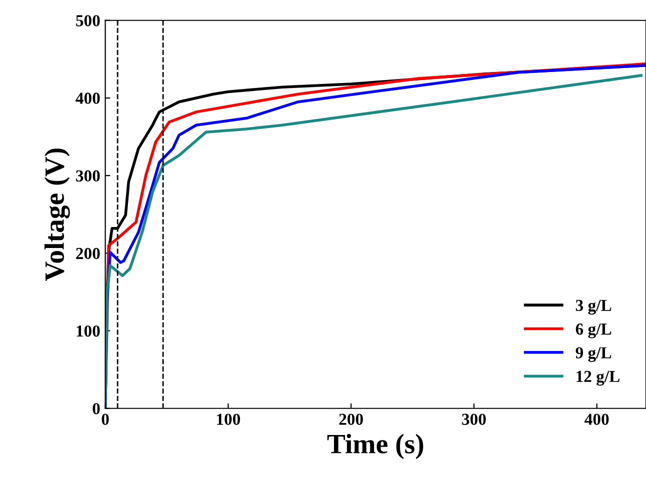 This screenshot has height=485, width=646. I want to click on legend-label: 9 g/L, so click(594, 354).